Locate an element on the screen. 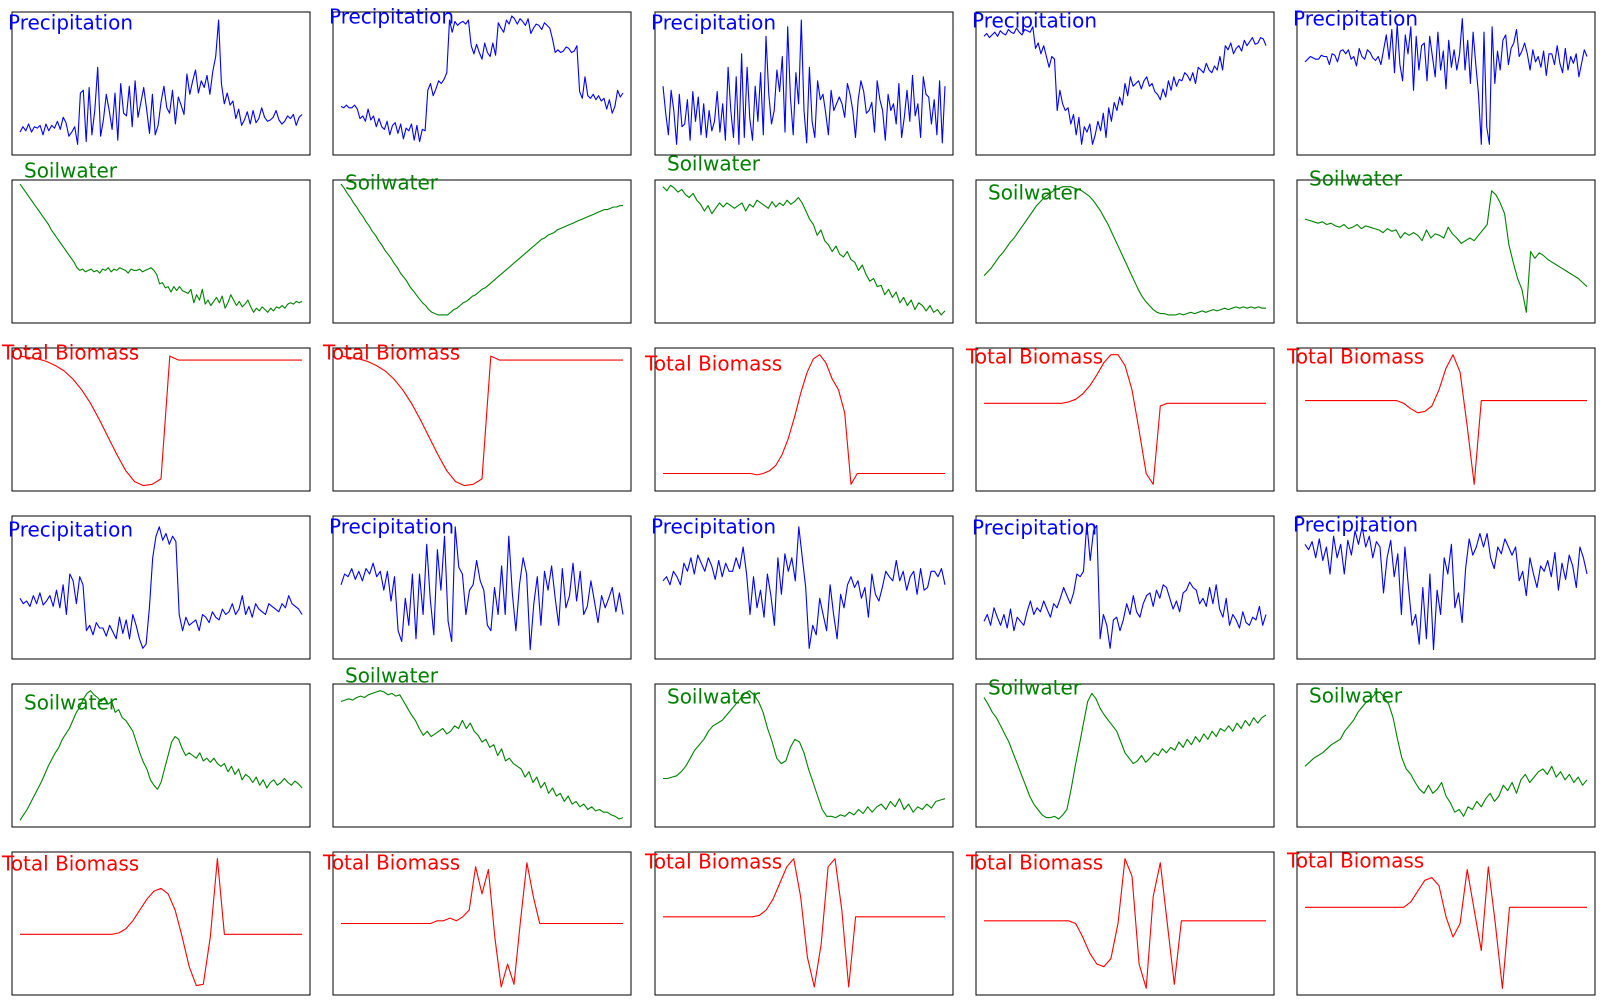 This screenshot has width=1600, height=1000. panel-precipitation-r4c2: Precipitation is located at coordinates (480, 587).